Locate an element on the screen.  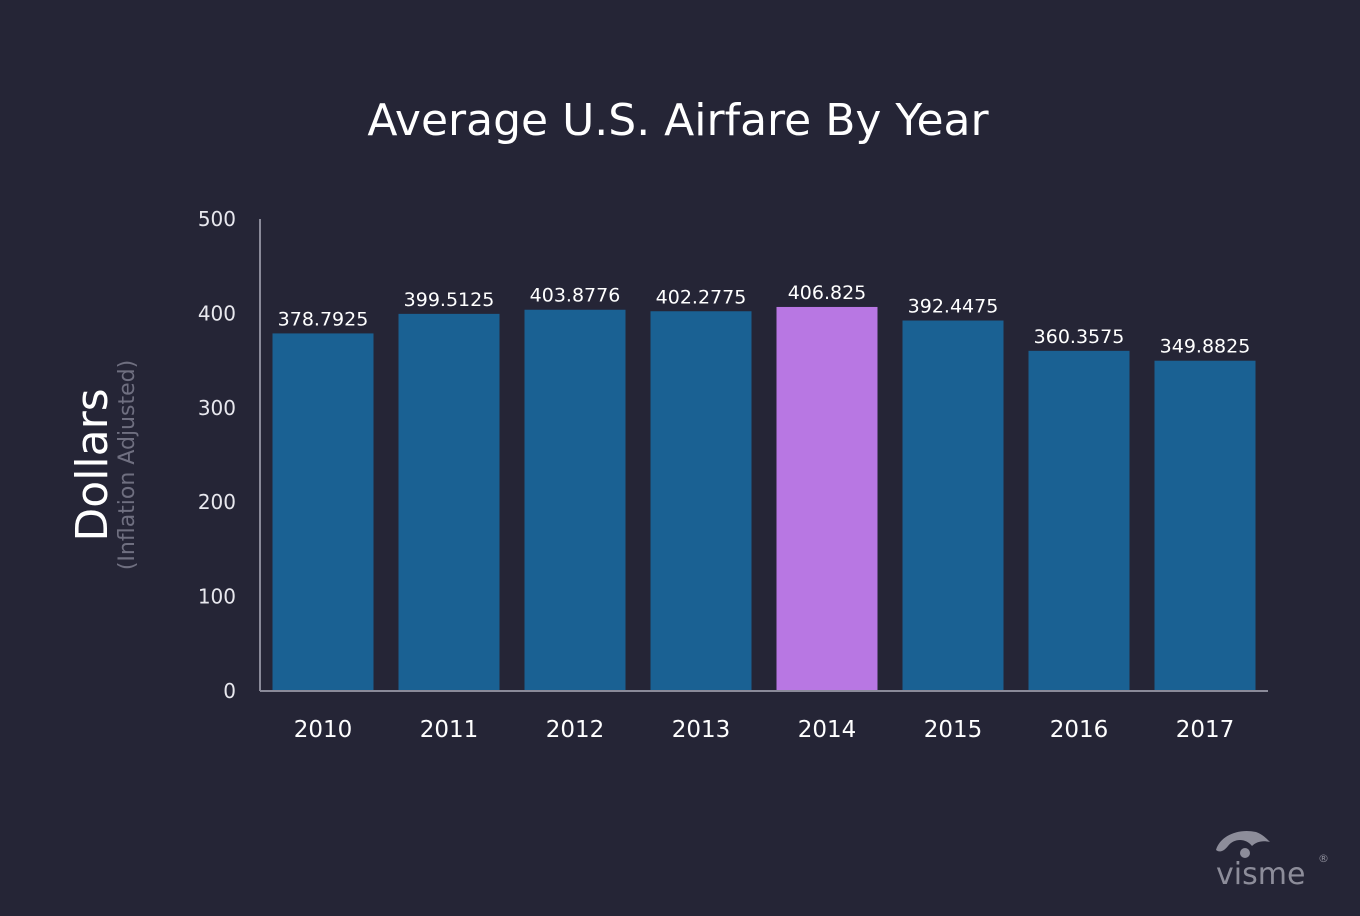
data-label-2017: 349.8825 is located at coordinates (1205, 347).